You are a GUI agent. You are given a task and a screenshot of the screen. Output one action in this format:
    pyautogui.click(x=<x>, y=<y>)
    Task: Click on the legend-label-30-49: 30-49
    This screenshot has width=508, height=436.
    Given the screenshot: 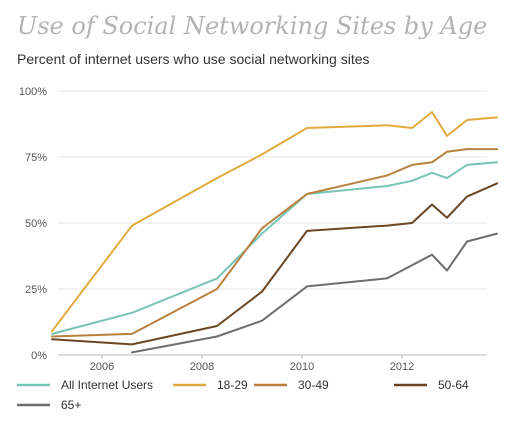 What is the action you would take?
    pyautogui.click(x=313, y=385)
    